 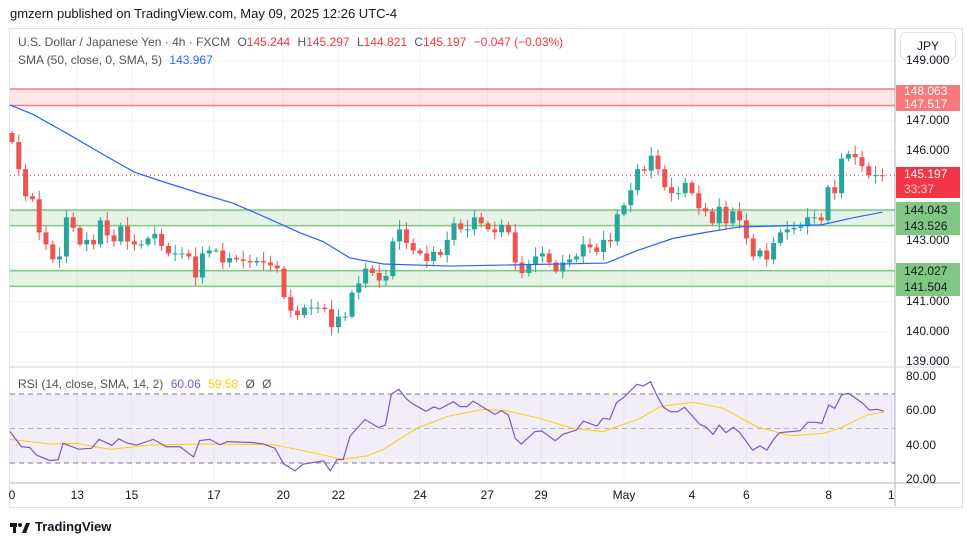 I want to click on price-tick: 143.000, so click(x=928, y=240).